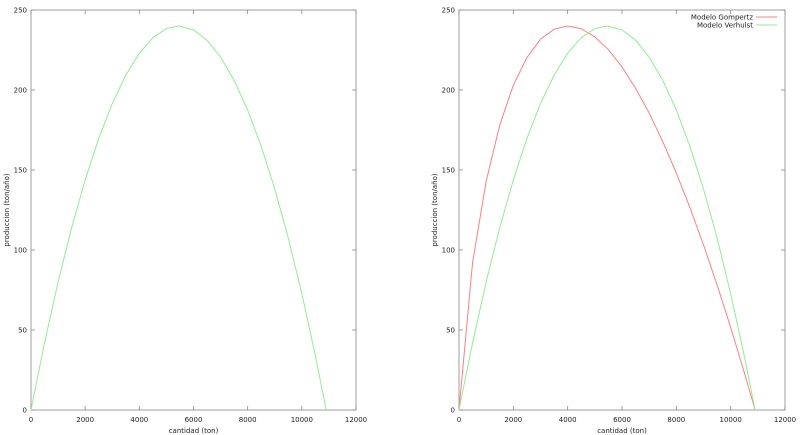 Image resolution: width=800 pixels, height=435 pixels. I want to click on legend-label: Modelo Verhulst, so click(725, 26).